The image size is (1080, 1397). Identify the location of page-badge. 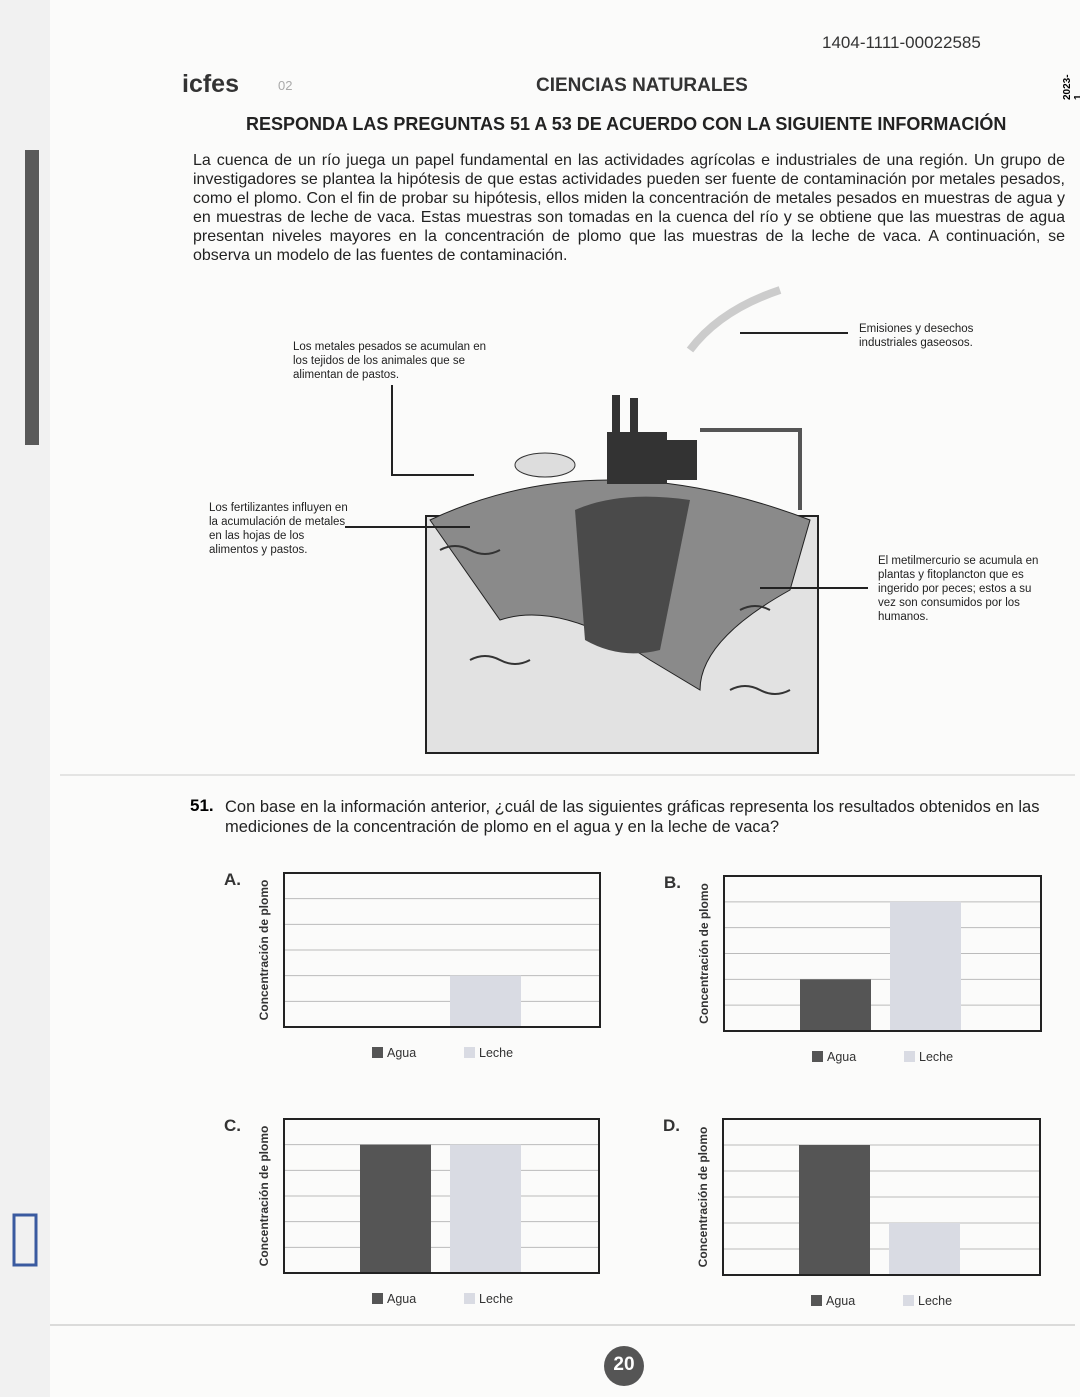
(624, 1366).